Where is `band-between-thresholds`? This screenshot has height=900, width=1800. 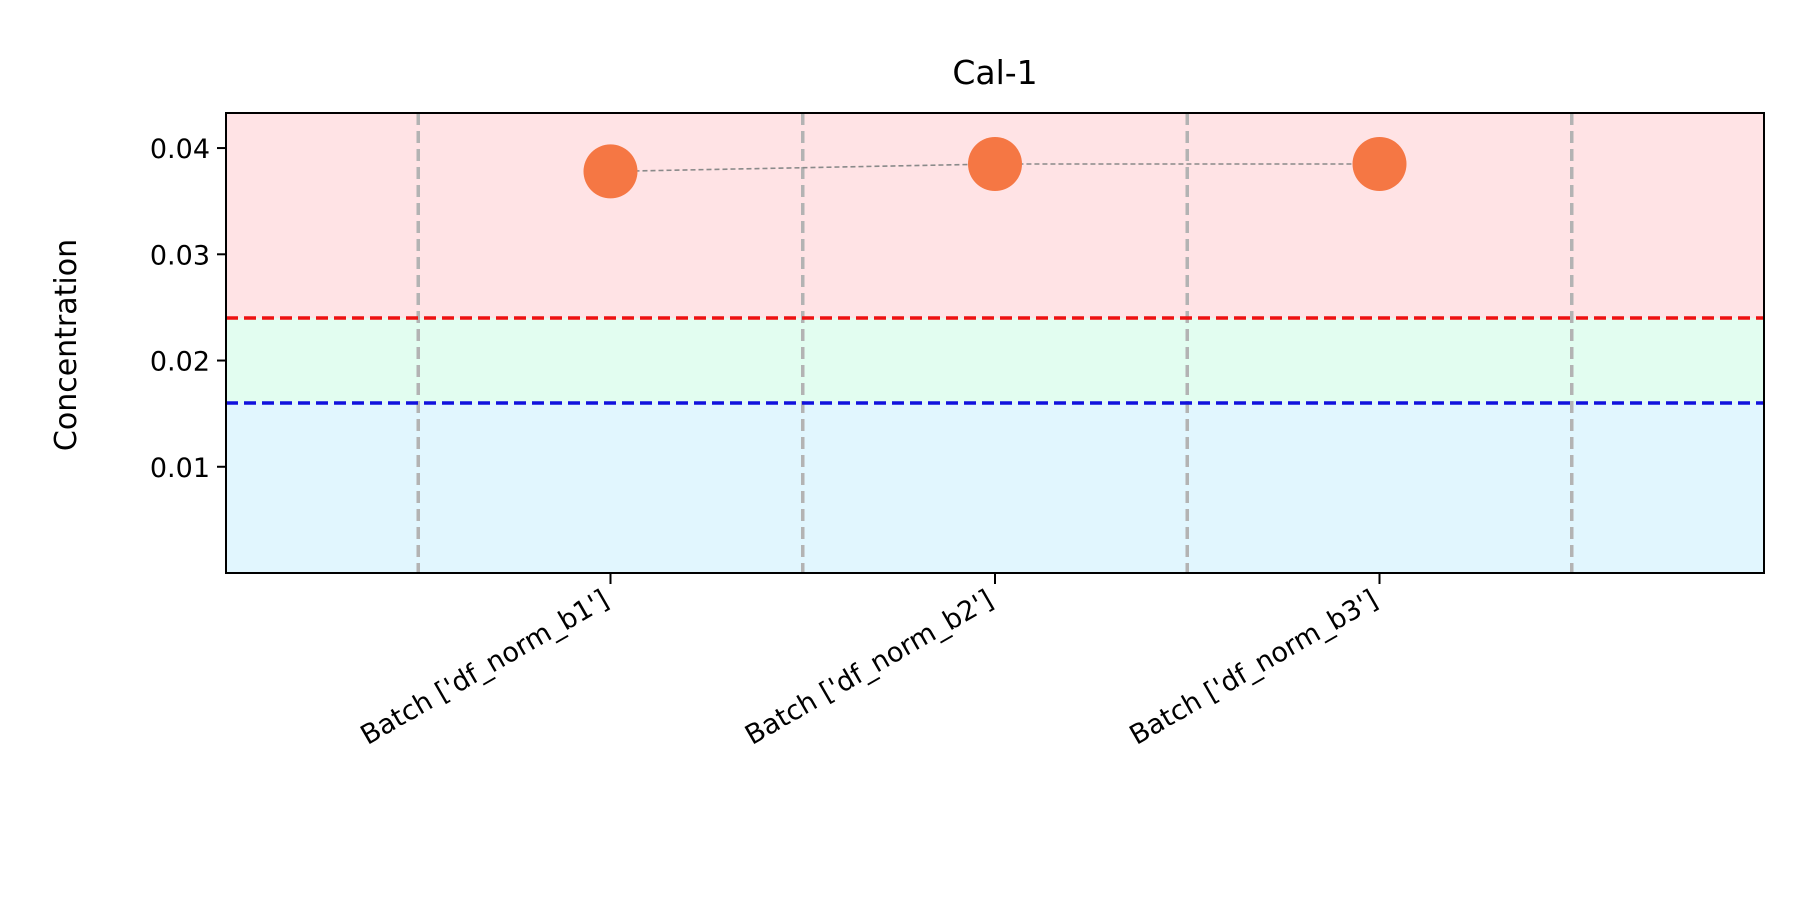
band-between-thresholds is located at coordinates (995, 361).